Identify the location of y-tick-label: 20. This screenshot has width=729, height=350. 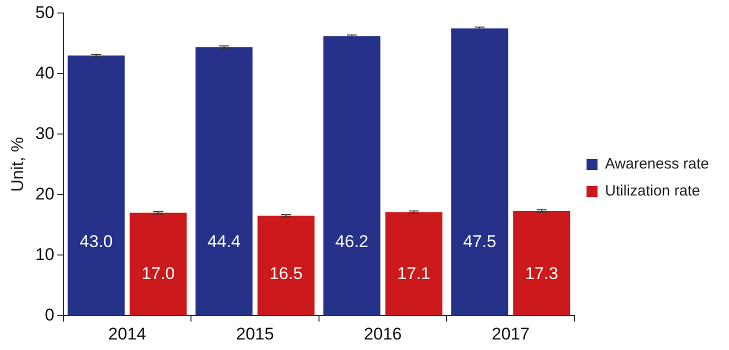
(44, 194).